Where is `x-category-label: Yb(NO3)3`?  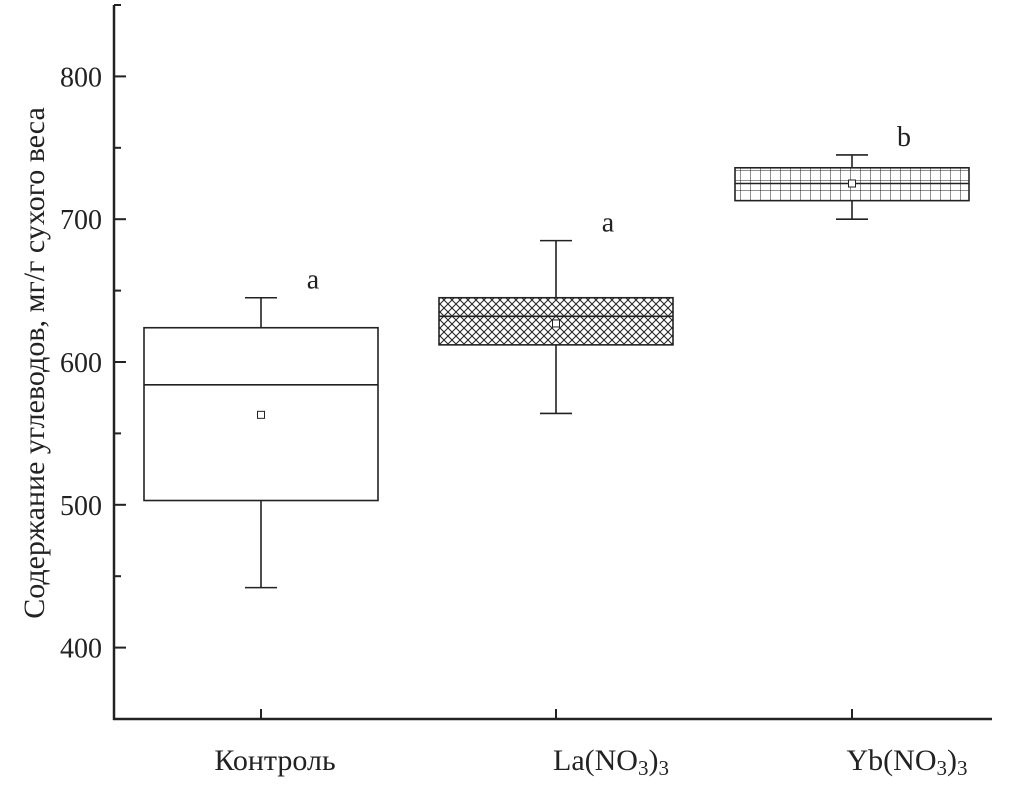
x-category-label: Yb(NO3)3 is located at coordinates (907, 762).